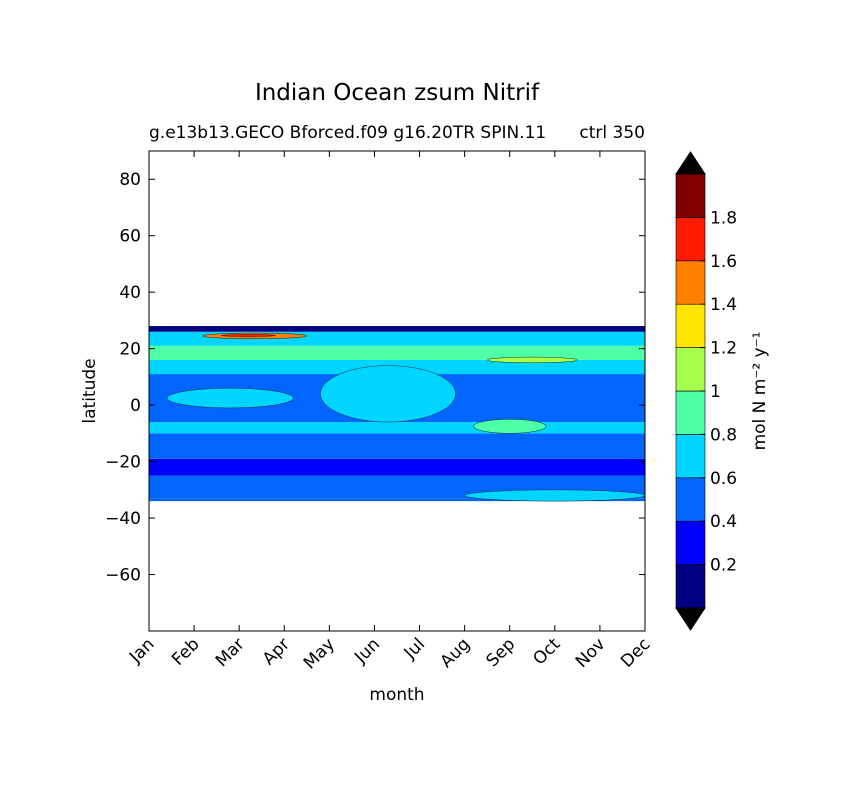 Image resolution: width=852 pixels, height=787 pixels. I want to click on y-tick-label: −20, so click(123, 463).